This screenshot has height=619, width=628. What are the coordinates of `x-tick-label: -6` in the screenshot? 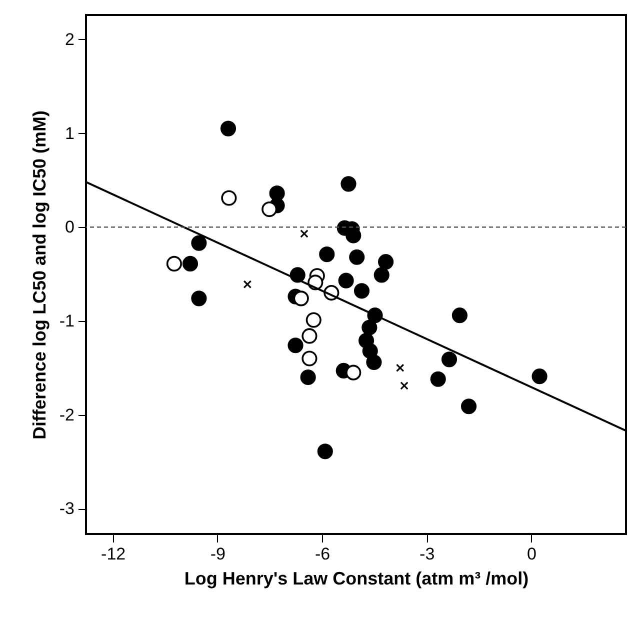 It's located at (322, 554).